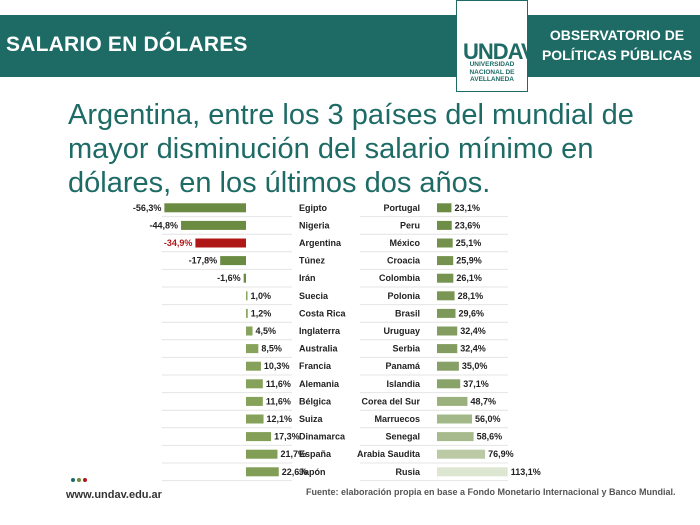 This screenshot has width=700, height=525. What do you see at coordinates (315, 454) in the screenshot?
I see `category-label-left: España` at bounding box center [315, 454].